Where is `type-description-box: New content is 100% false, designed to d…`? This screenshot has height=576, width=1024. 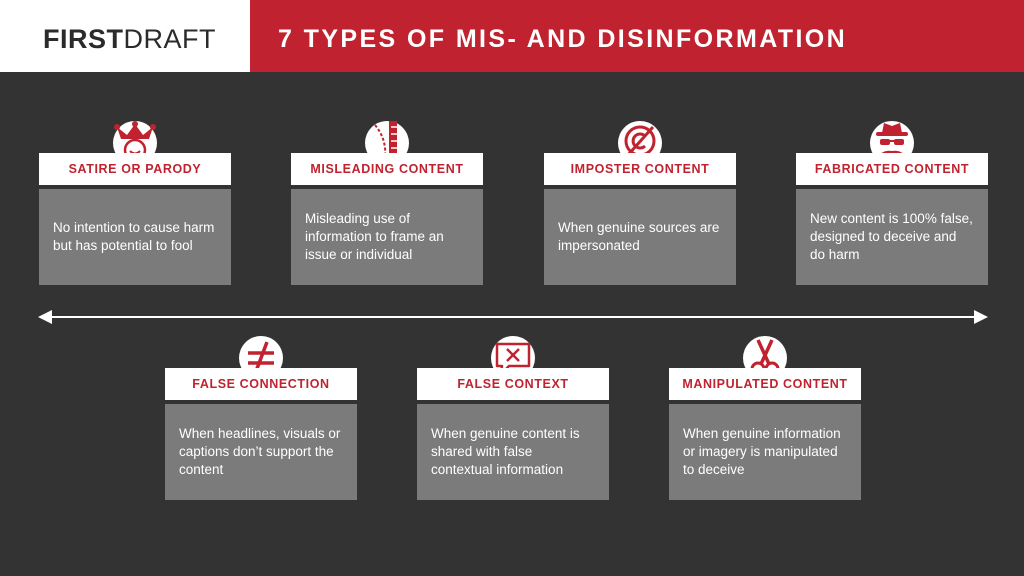
type-description-box: New content is 100% false, designed to d… is located at coordinates (892, 237).